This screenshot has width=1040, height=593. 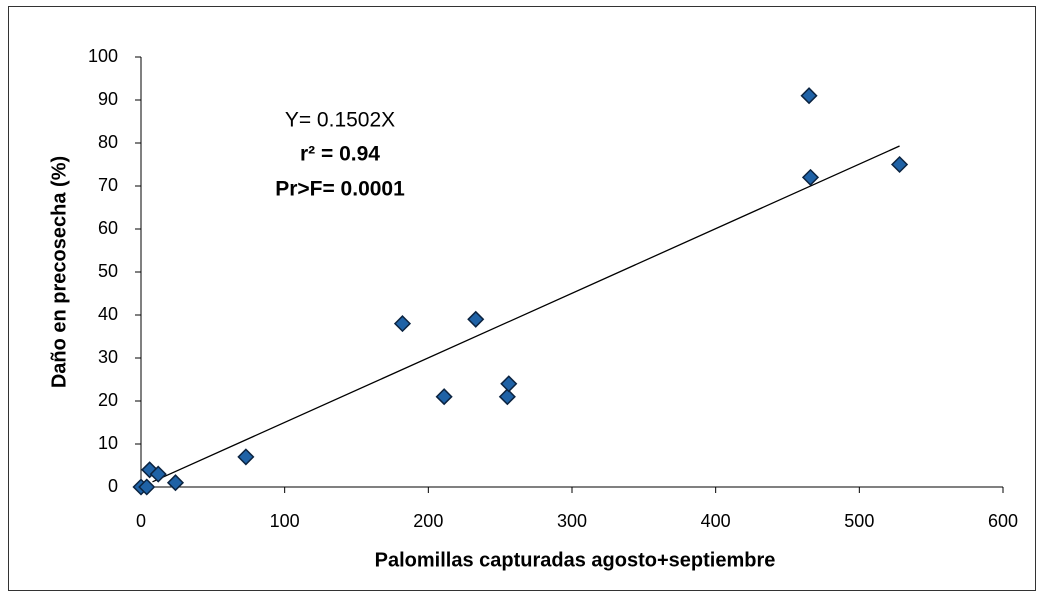 What do you see at coordinates (859, 521) in the screenshot?
I see `x-tick-label: 500` at bounding box center [859, 521].